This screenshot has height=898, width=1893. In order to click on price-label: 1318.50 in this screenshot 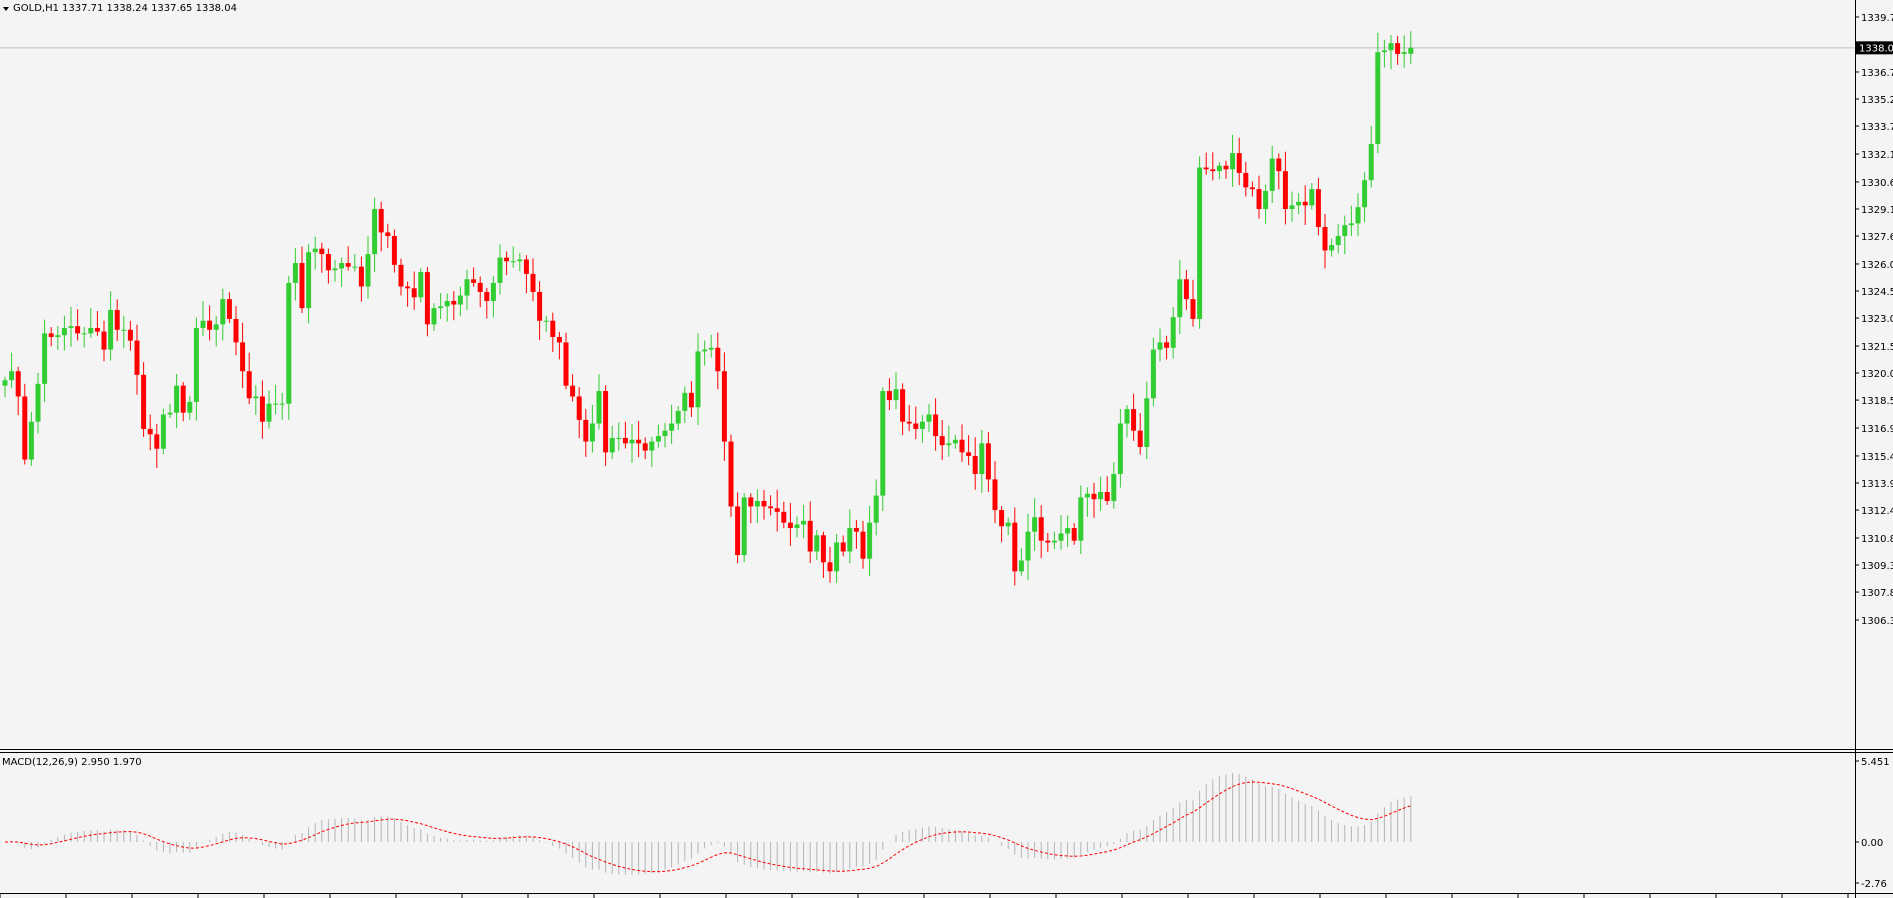, I will do `click(1877, 401)`.